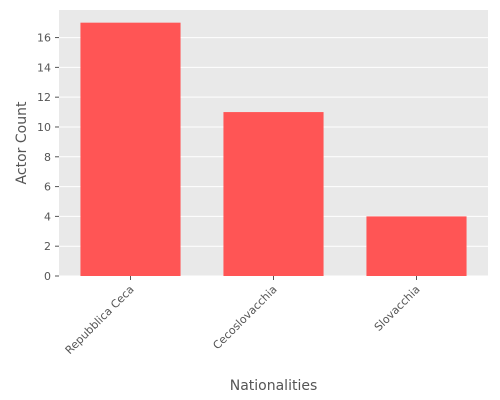 Image resolution: width=500 pixels, height=400 pixels. Describe the element at coordinates (44, 127) in the screenshot. I see `y-tick-label: 10` at that location.